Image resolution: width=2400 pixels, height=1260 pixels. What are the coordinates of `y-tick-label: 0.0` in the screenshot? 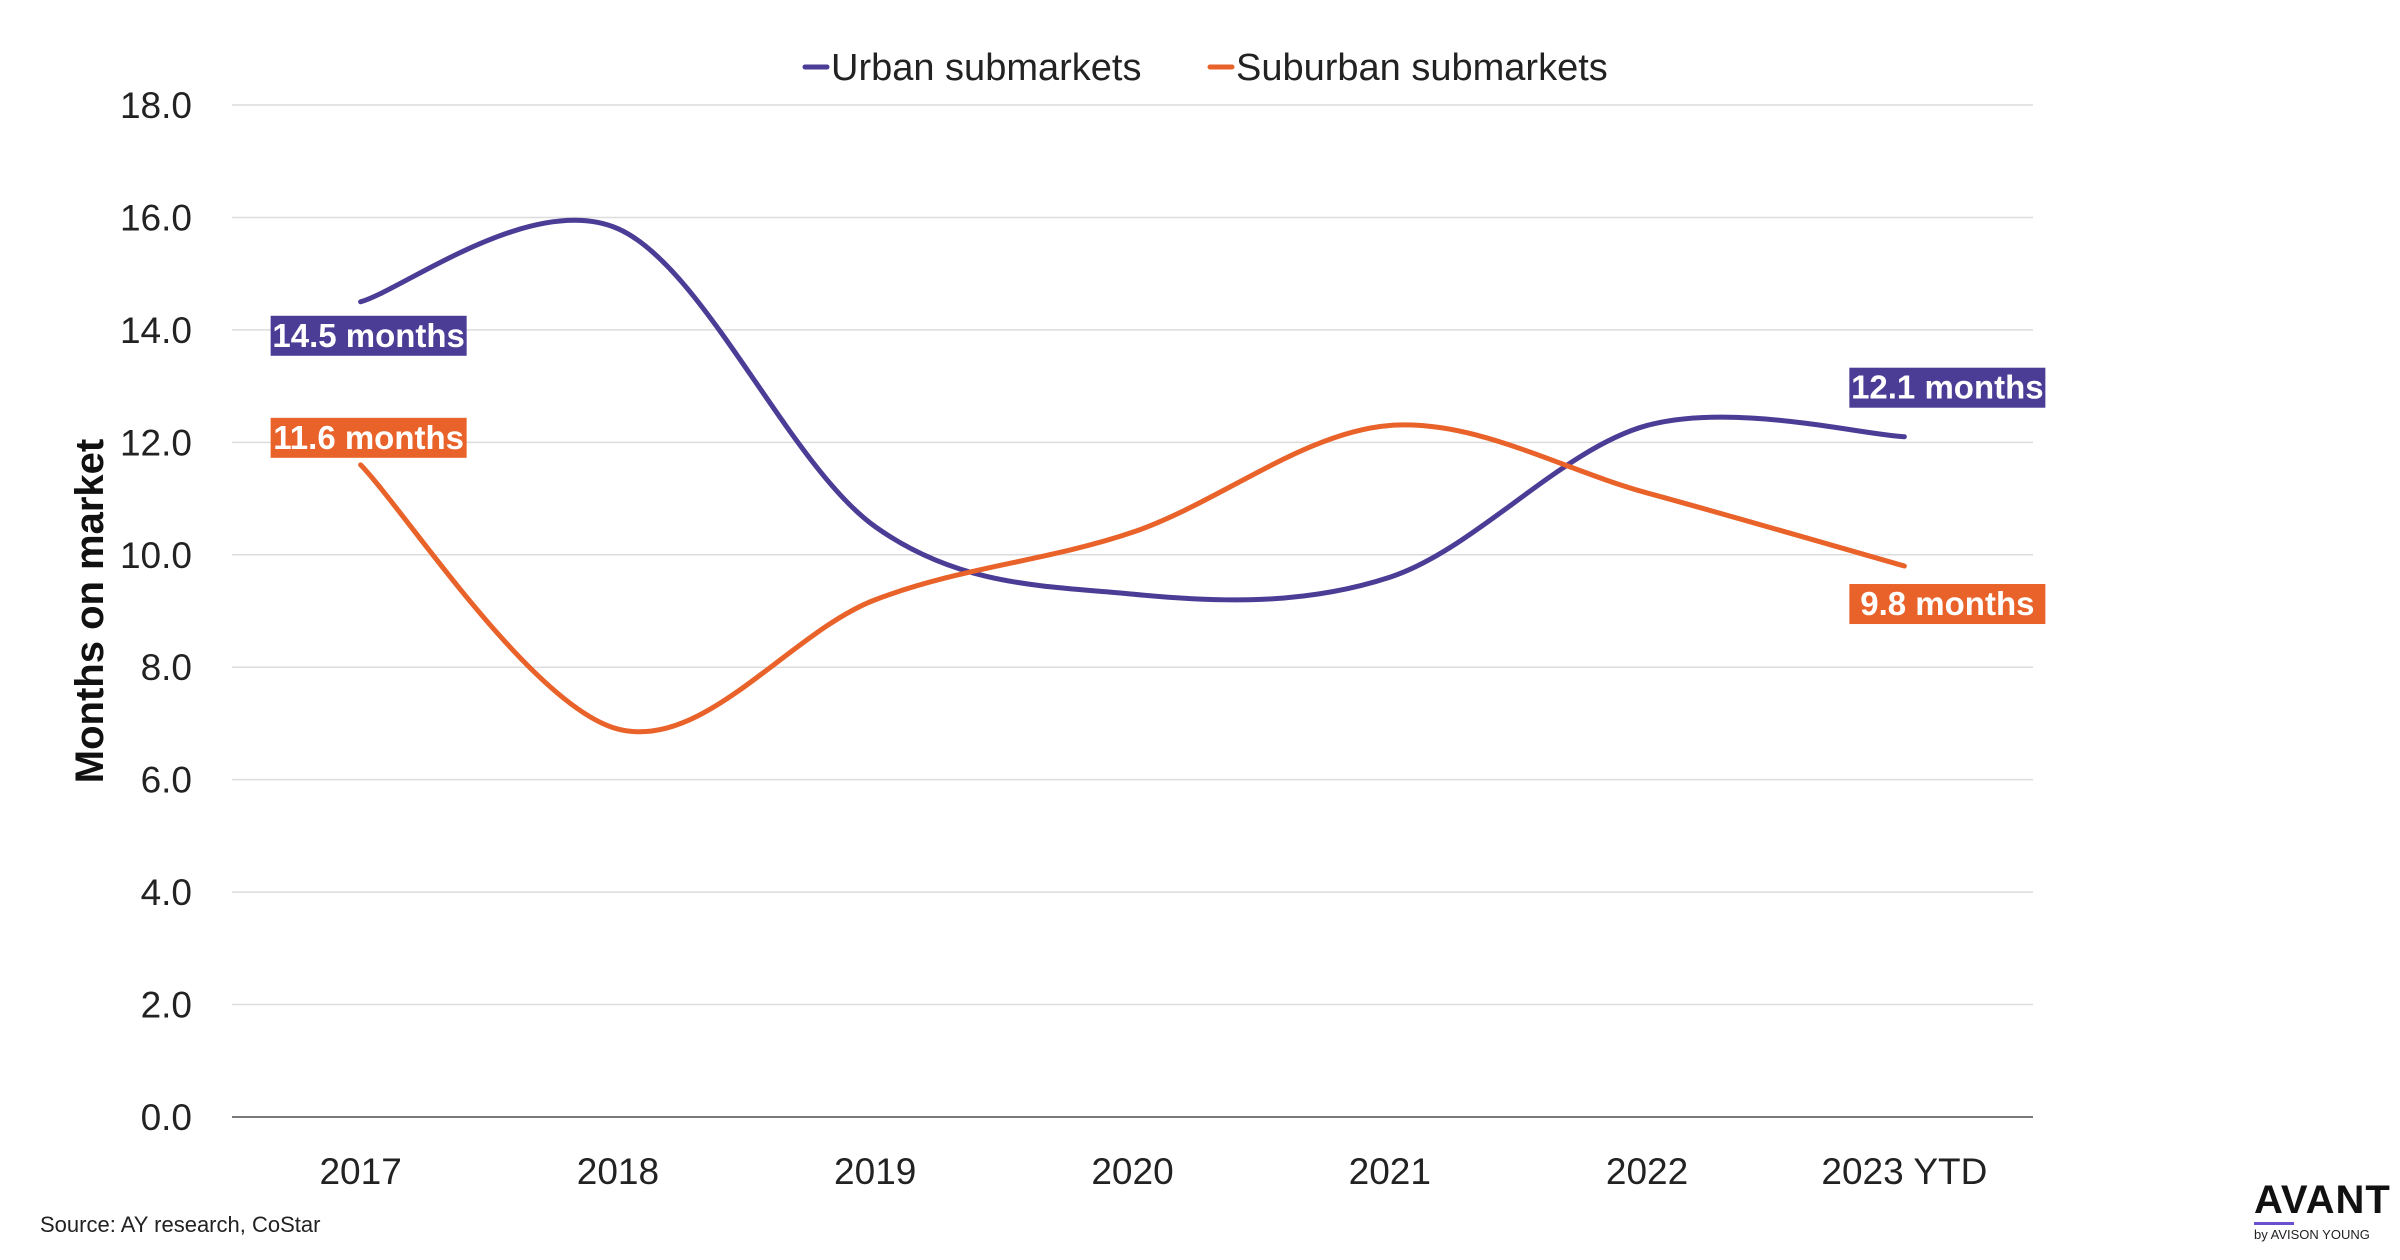 It's located at (166, 1117).